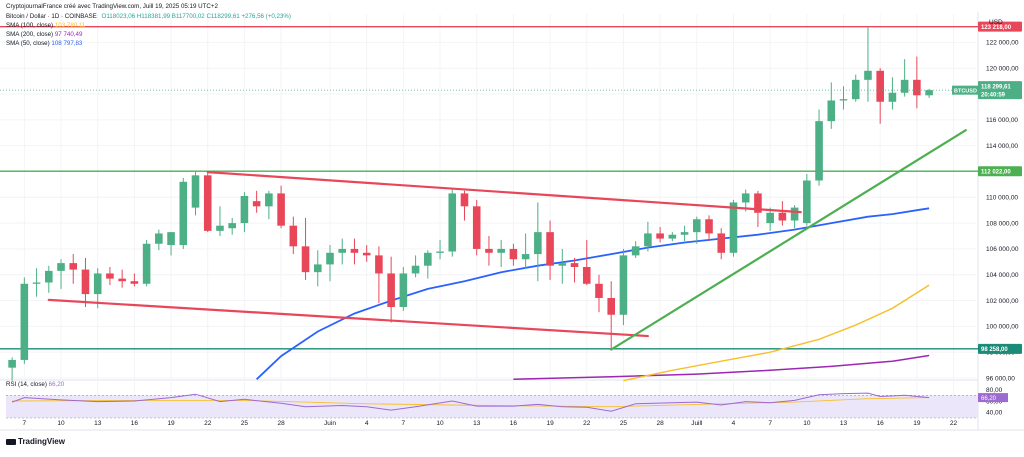 The height and width of the screenshot is (457, 1024). What do you see at coordinates (348, 318) in the screenshot?
I see `trendline-red-lower` at bounding box center [348, 318].